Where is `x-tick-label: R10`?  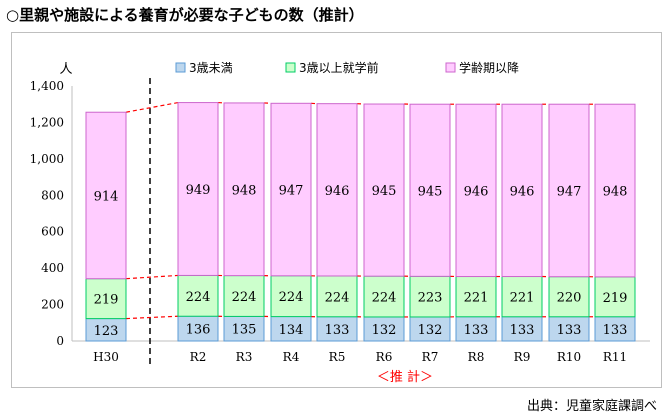 x-tick-label: R10 is located at coordinates (569, 357).